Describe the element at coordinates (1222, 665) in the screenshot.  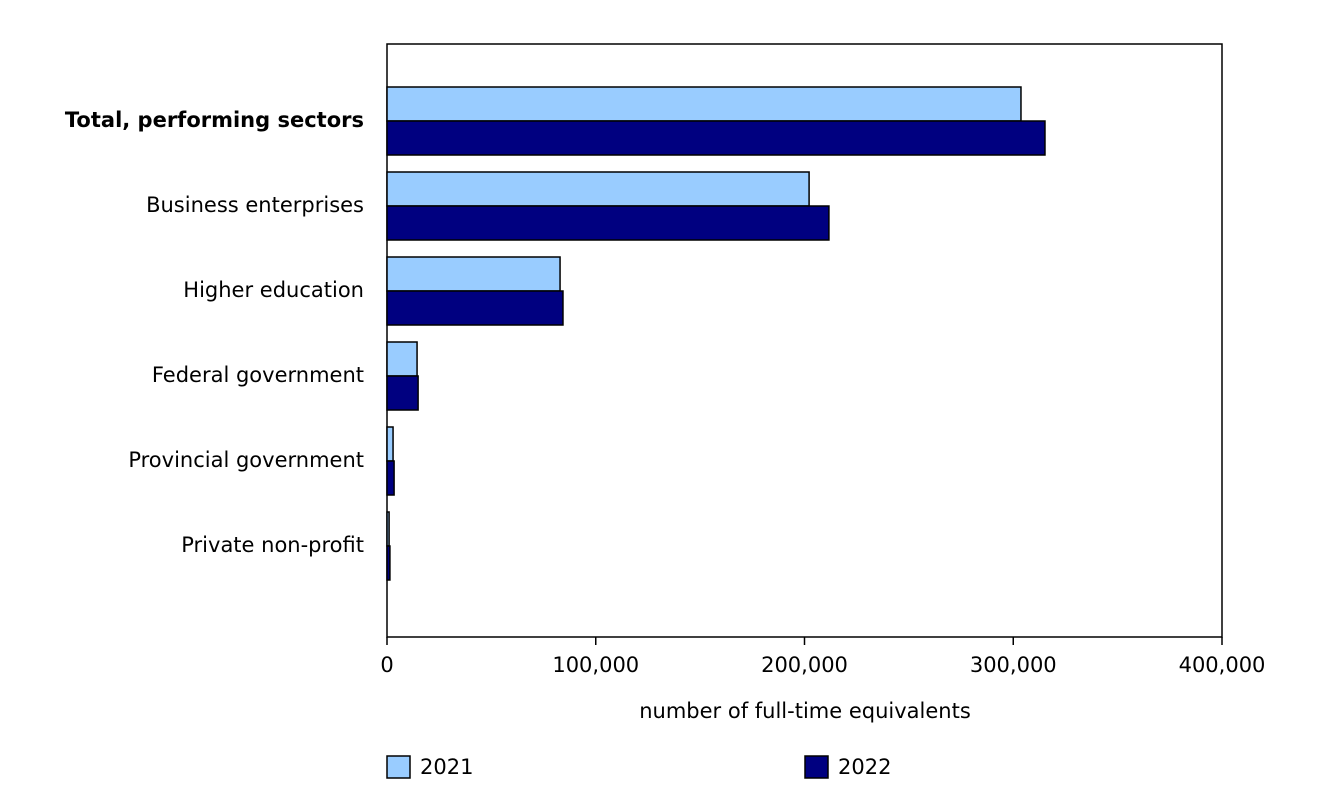
I see `x-tick-label: 400,000` at that location.